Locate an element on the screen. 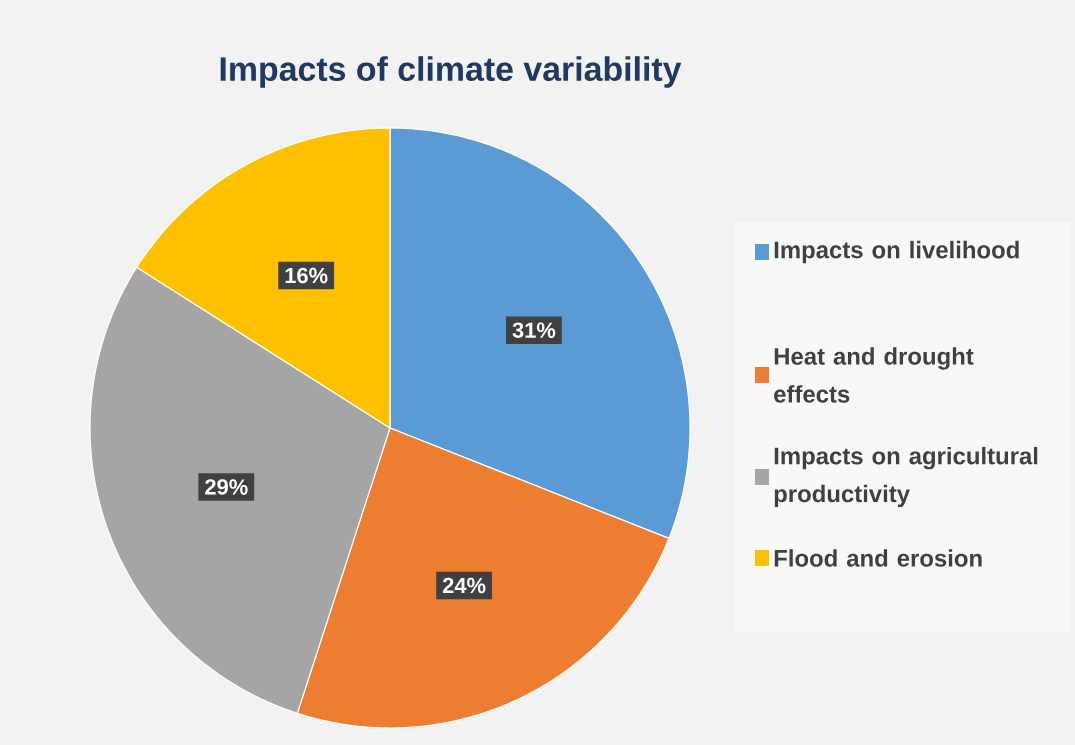 The width and height of the screenshot is (1075, 745). data-label: 31% is located at coordinates (534, 330).